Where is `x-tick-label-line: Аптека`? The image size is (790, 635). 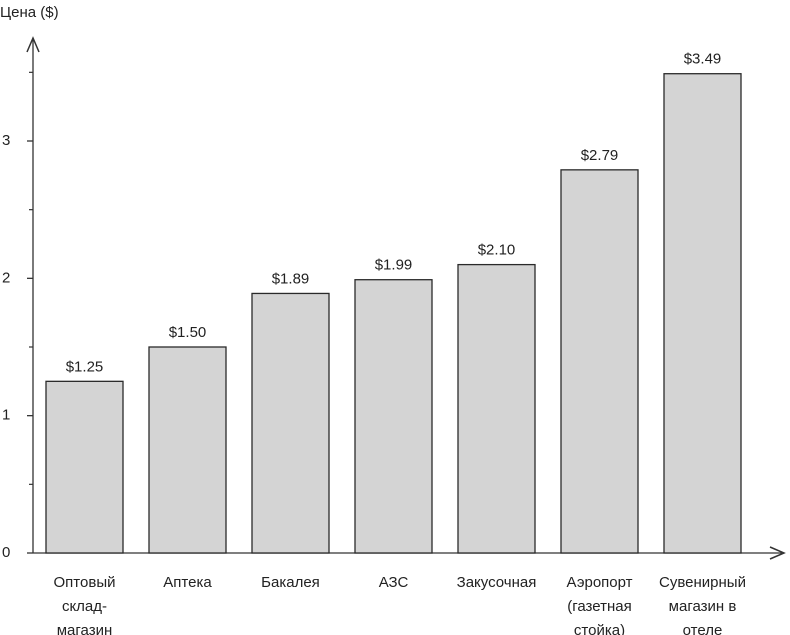
x-tick-label-line: Аптека is located at coordinates (187, 582).